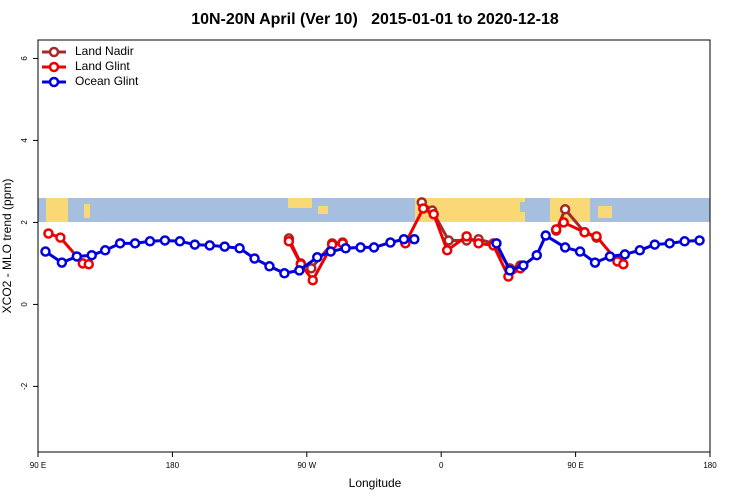 The image size is (750, 500). Describe the element at coordinates (104, 51) in the screenshot. I see `legend-label: Land Nadir` at that location.